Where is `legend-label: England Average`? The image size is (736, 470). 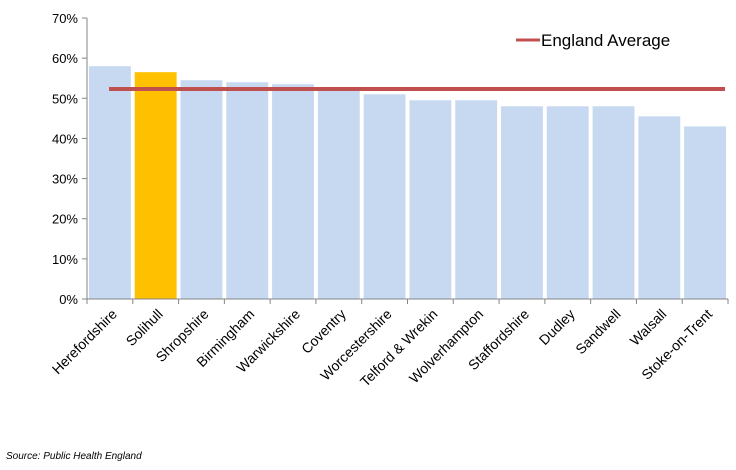
legend-label: England Average is located at coordinates (605, 40).